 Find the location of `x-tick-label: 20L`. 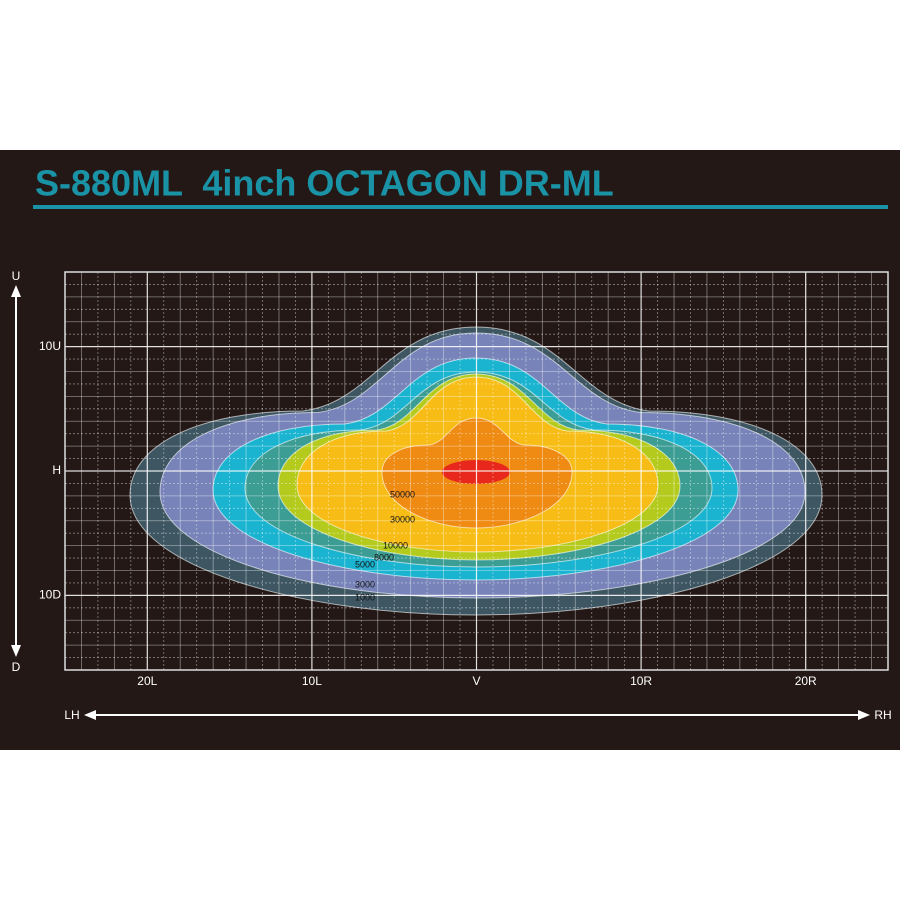

x-tick-label: 20L is located at coordinates (147, 681).